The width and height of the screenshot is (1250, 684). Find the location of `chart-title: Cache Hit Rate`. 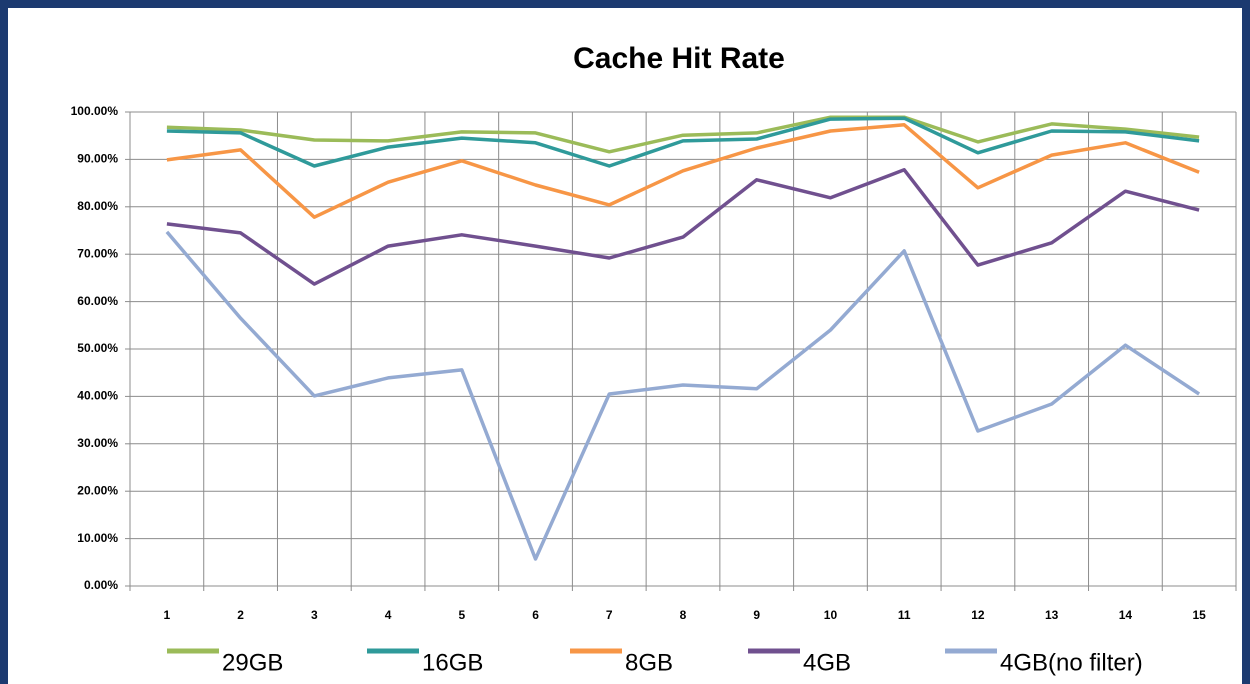

chart-title: Cache Hit Rate is located at coordinates (679, 58).